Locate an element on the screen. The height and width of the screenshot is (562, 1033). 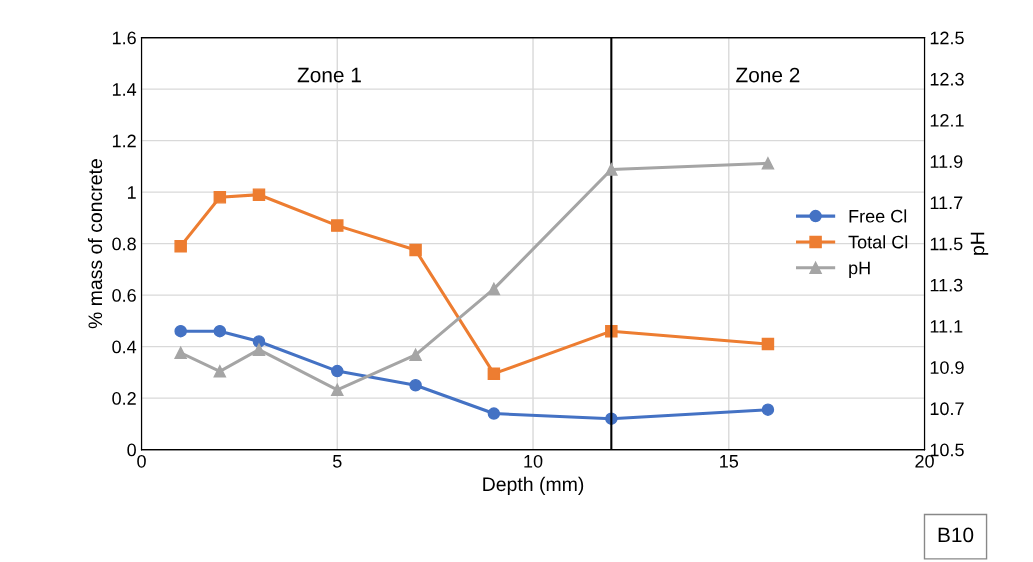
y2-tick-label: 11.7 is located at coordinates (946, 202).